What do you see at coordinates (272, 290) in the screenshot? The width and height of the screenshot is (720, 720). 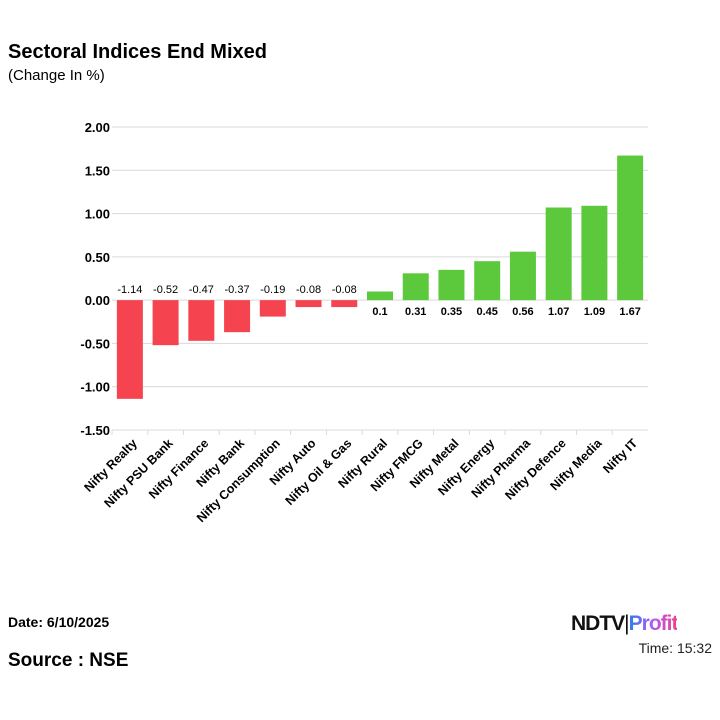 I see `data-label: -0.19` at bounding box center [272, 290].